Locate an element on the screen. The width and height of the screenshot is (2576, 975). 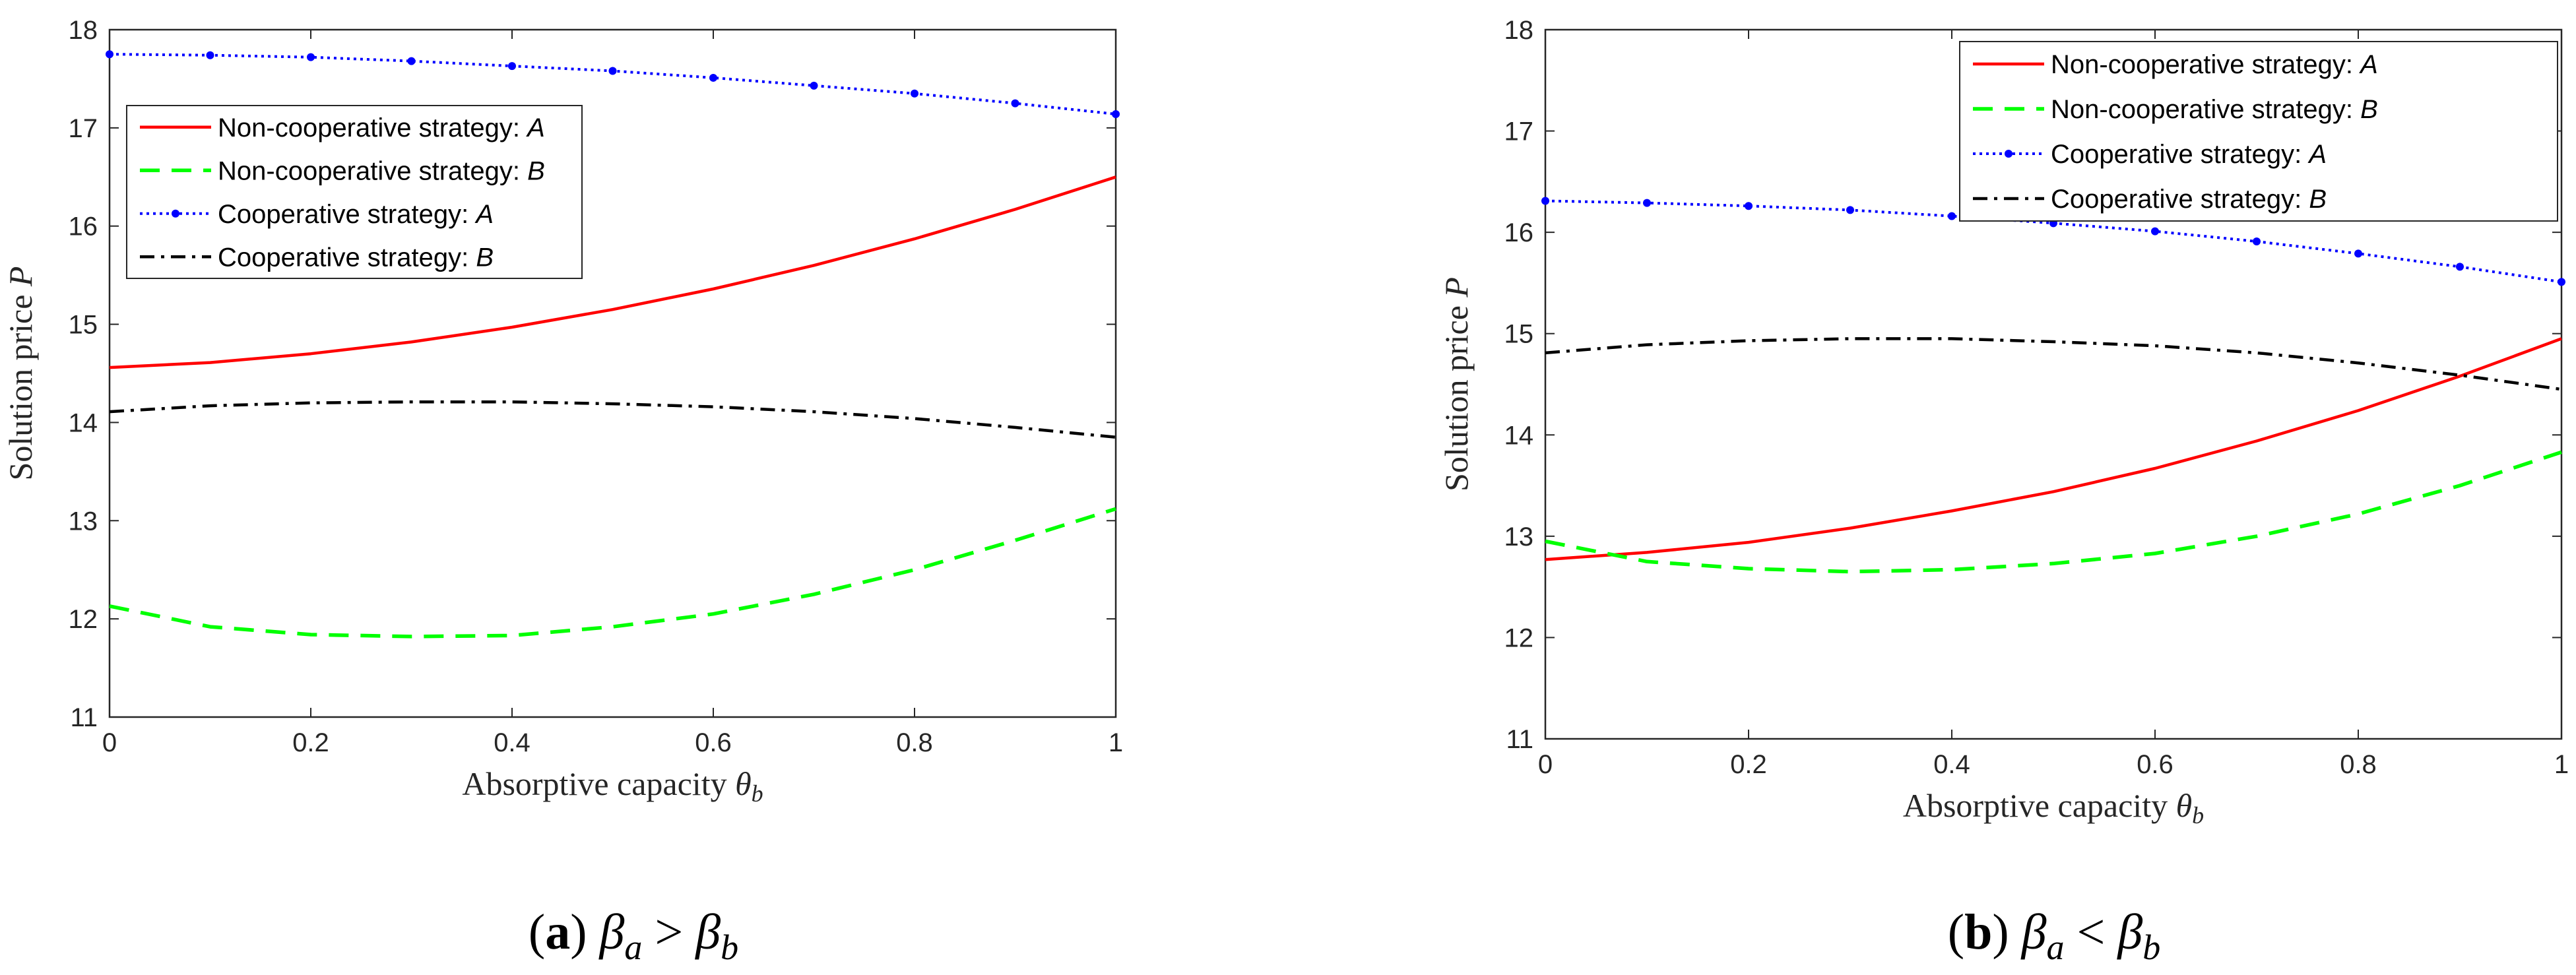
panel-caption: (b) βa < βb is located at coordinates (2054, 936).